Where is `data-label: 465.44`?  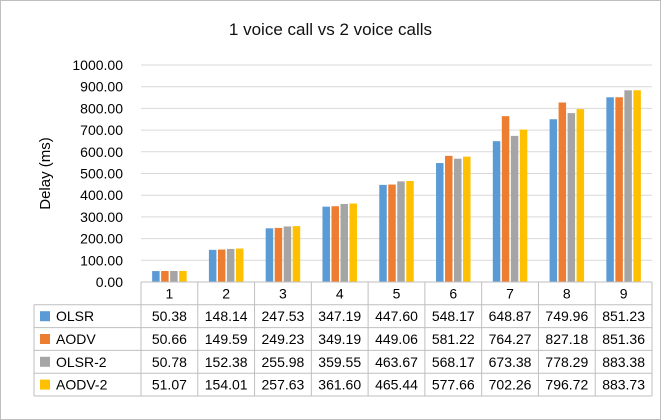
data-label: 465.44 is located at coordinates (396, 385).